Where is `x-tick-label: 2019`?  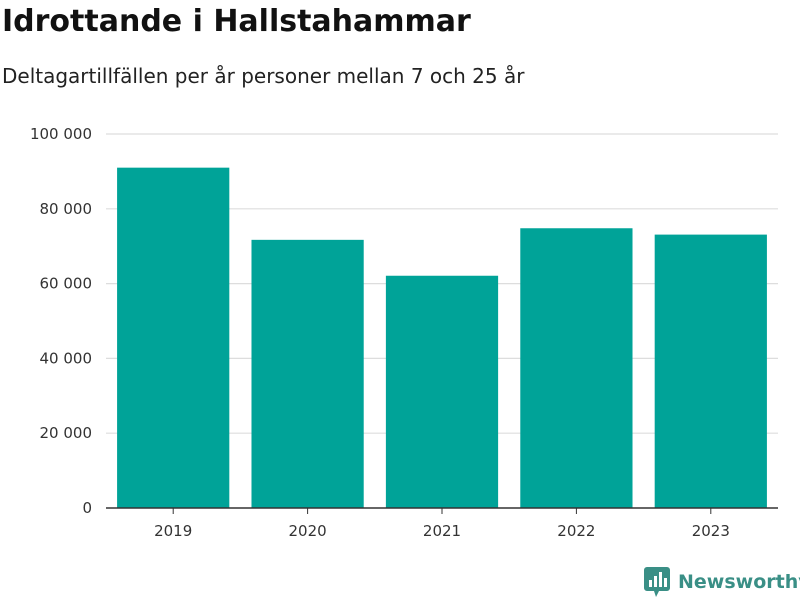 x-tick-label: 2019 is located at coordinates (173, 531).